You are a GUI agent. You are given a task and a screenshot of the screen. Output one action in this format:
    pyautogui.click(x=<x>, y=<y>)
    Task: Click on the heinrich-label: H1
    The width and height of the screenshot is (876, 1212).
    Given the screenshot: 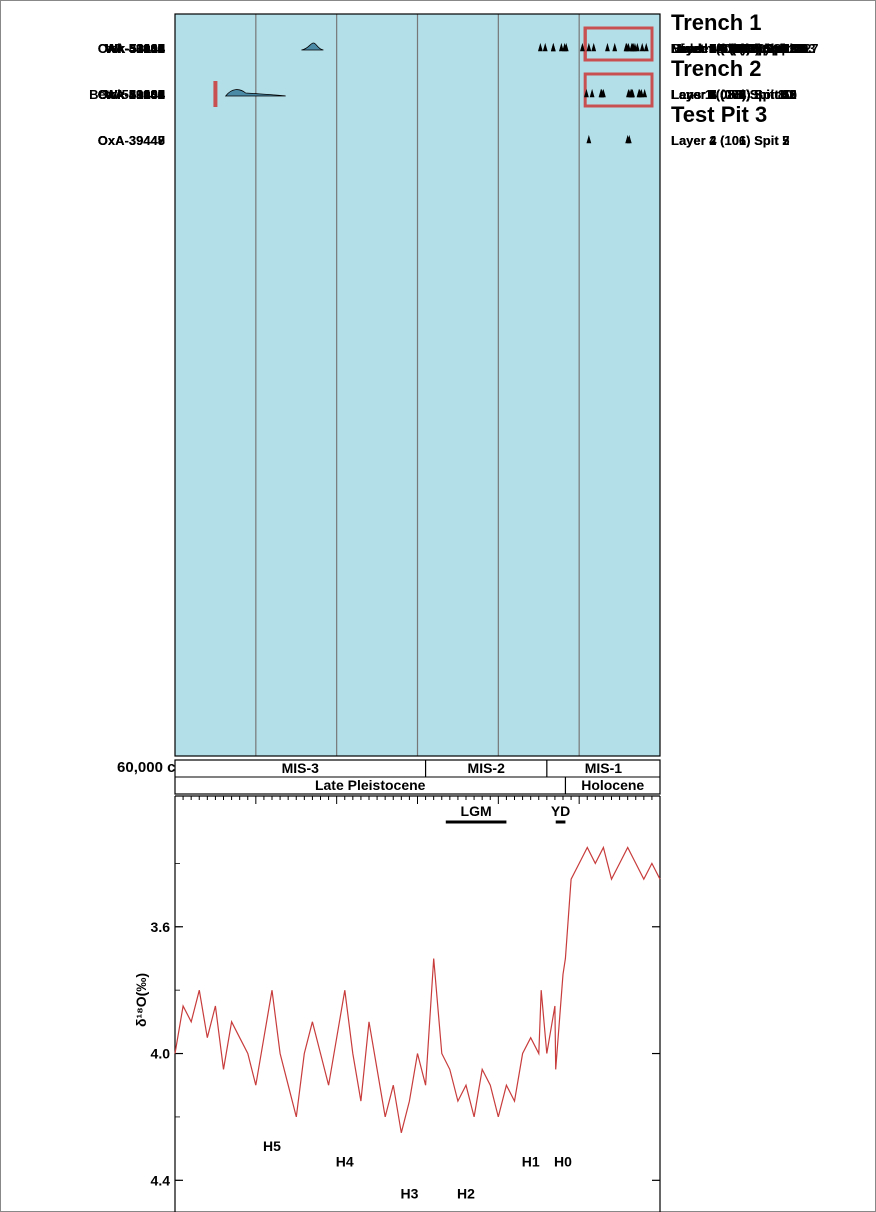 What is the action you would take?
    pyautogui.click(x=531, y=1162)
    